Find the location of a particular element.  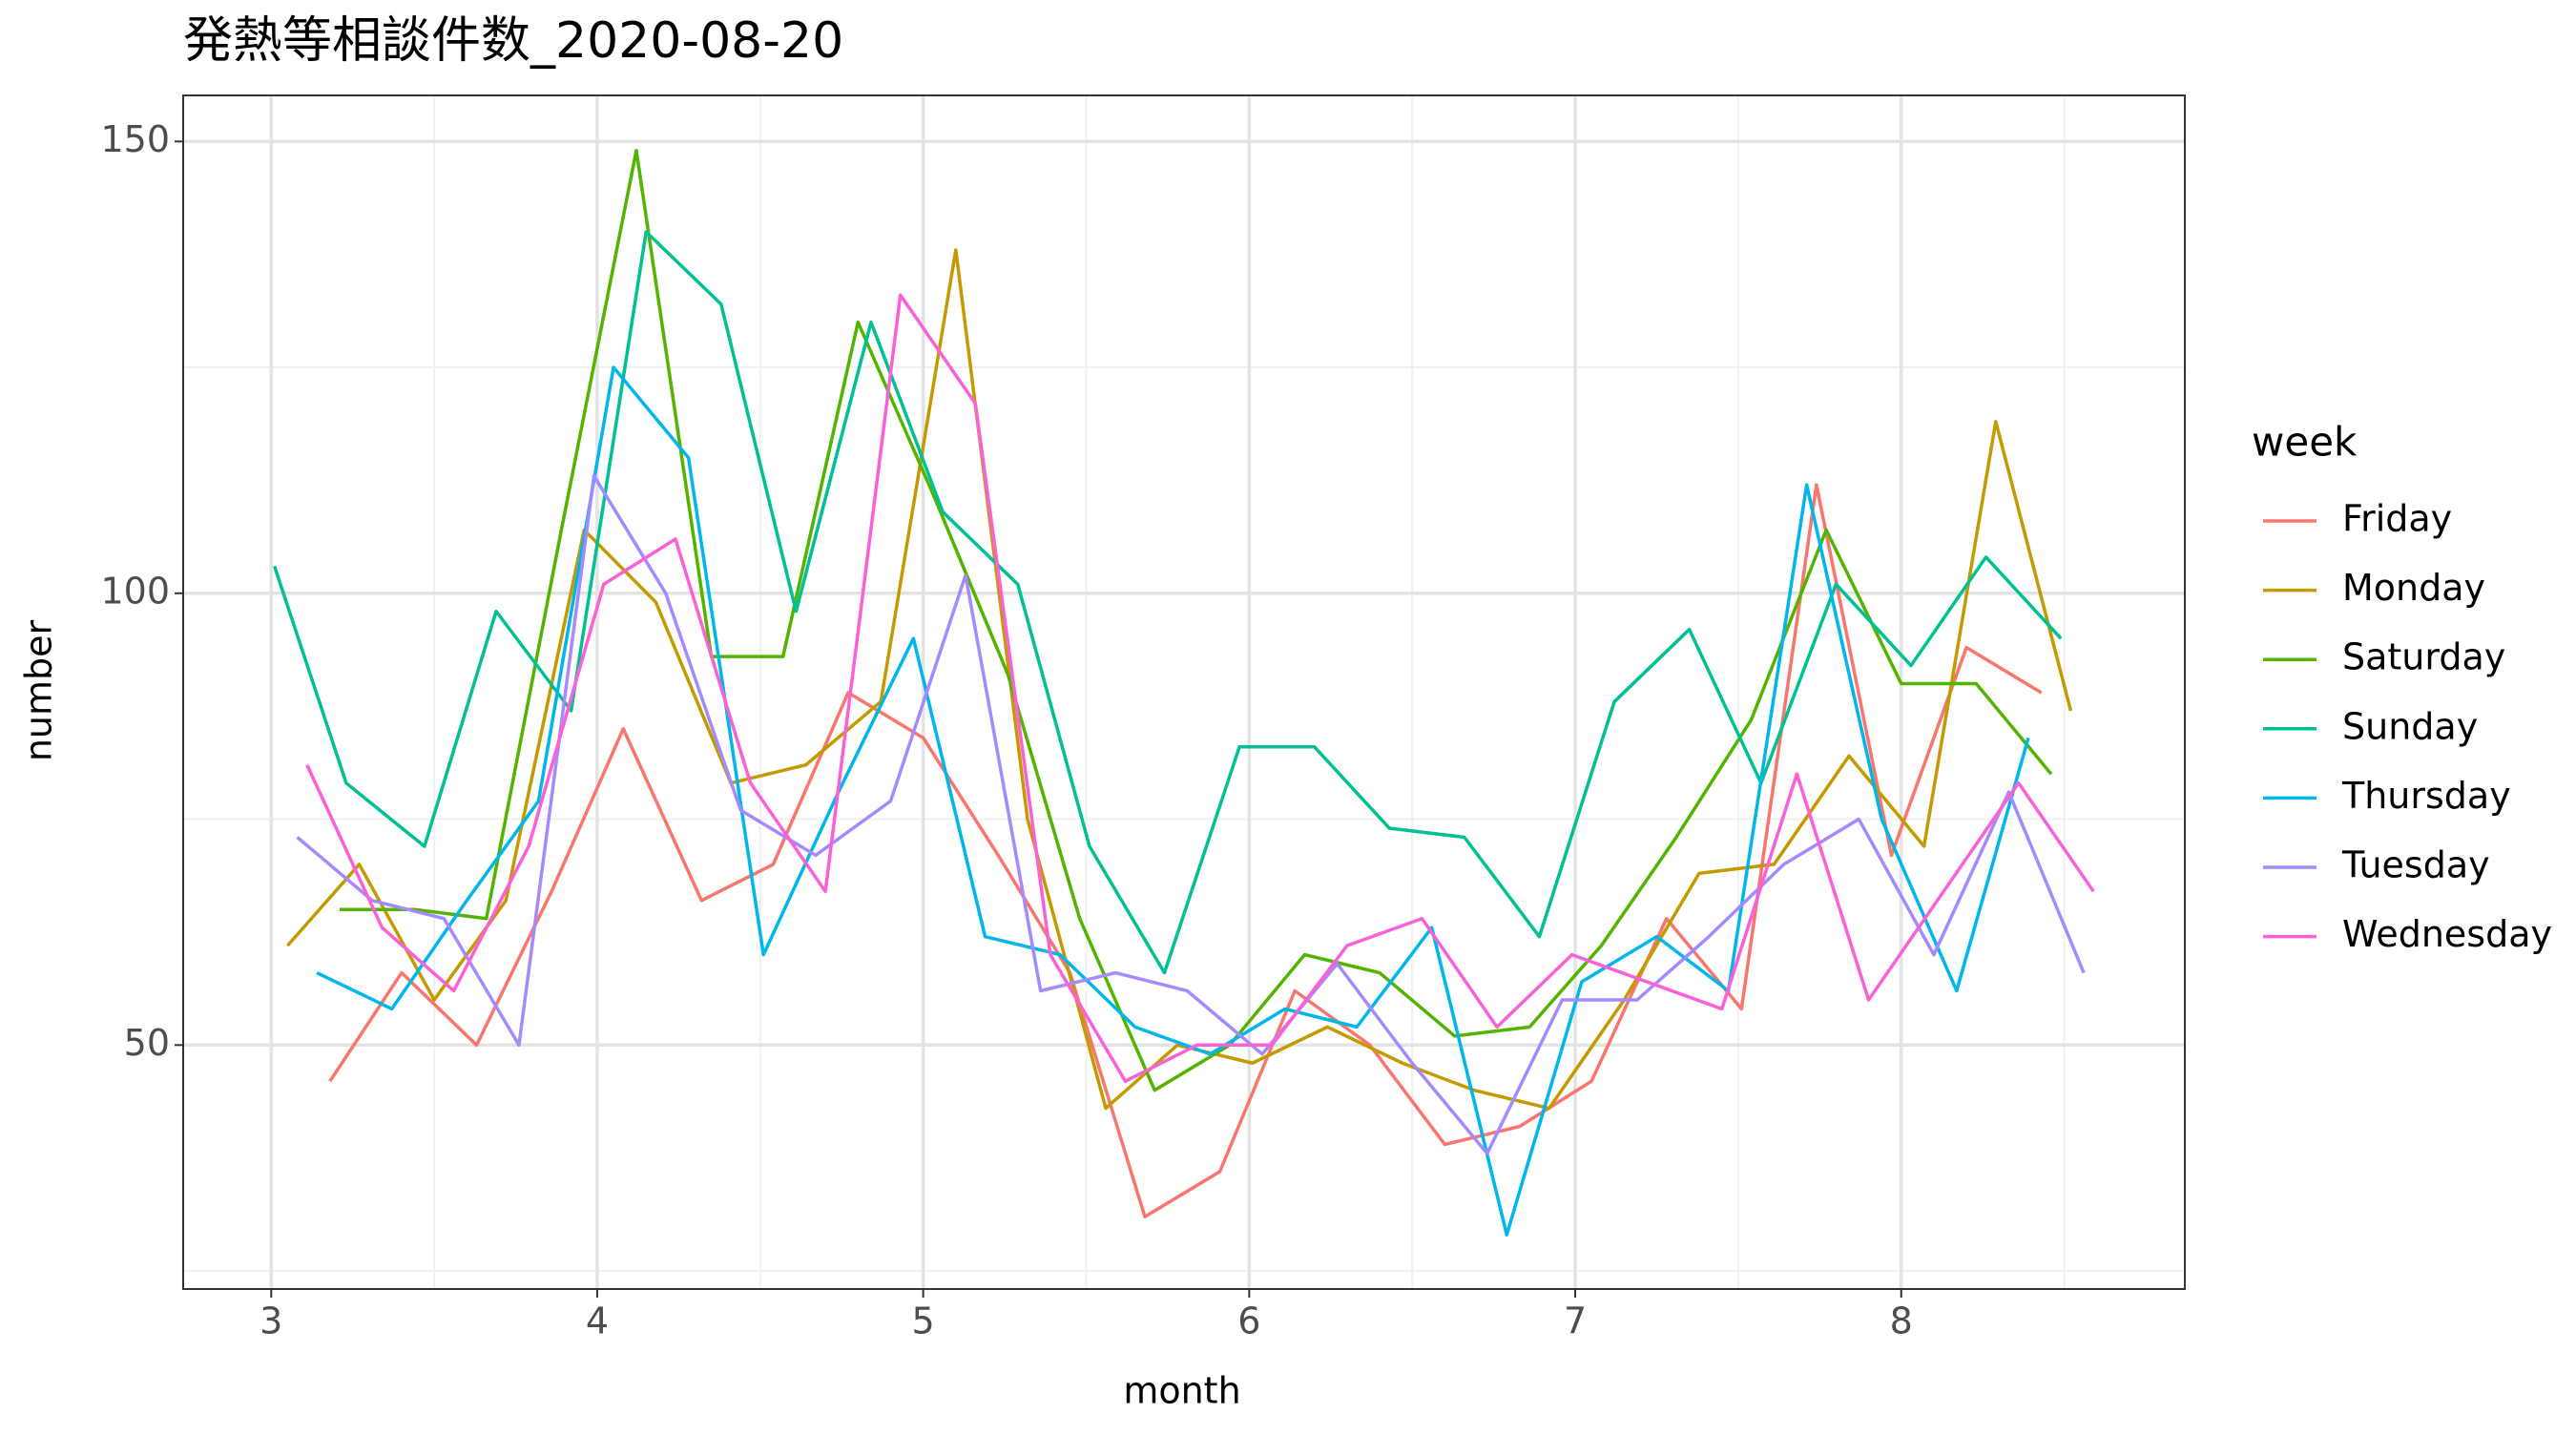

x-tick-label: 7 is located at coordinates (1575, 1321).